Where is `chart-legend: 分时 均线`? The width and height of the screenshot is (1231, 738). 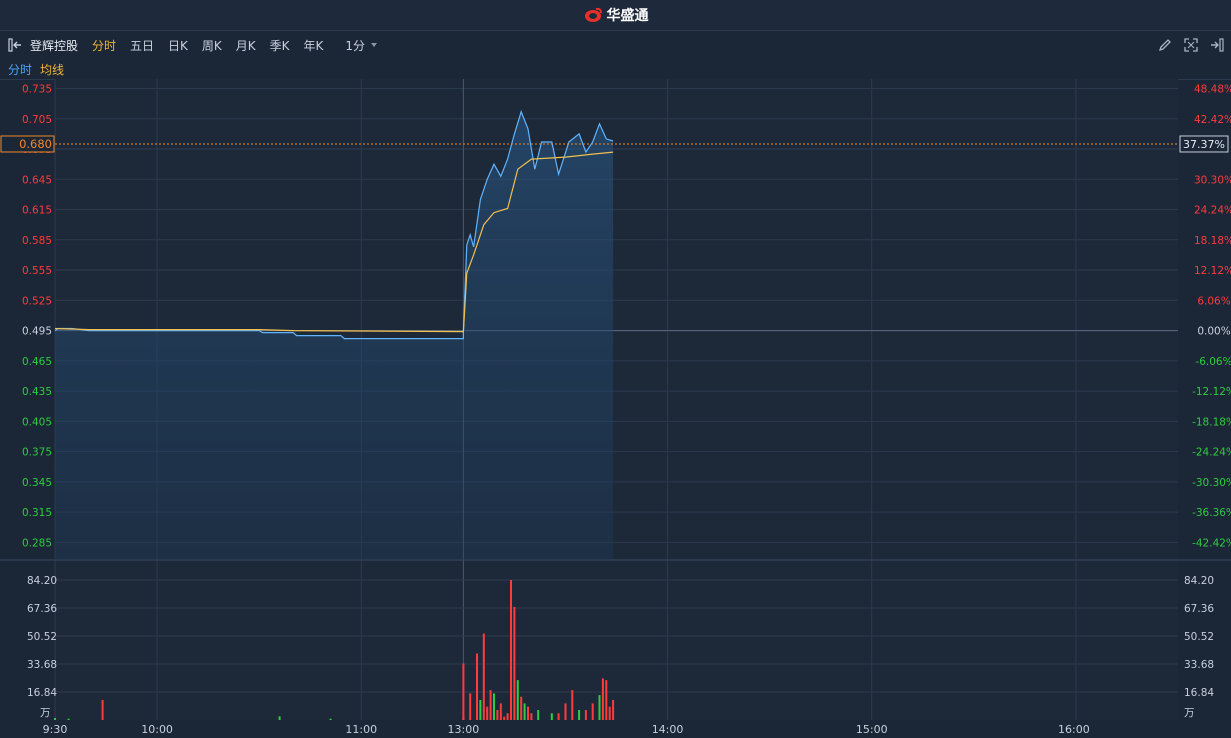 chart-legend: 分时 均线 is located at coordinates (615, 69).